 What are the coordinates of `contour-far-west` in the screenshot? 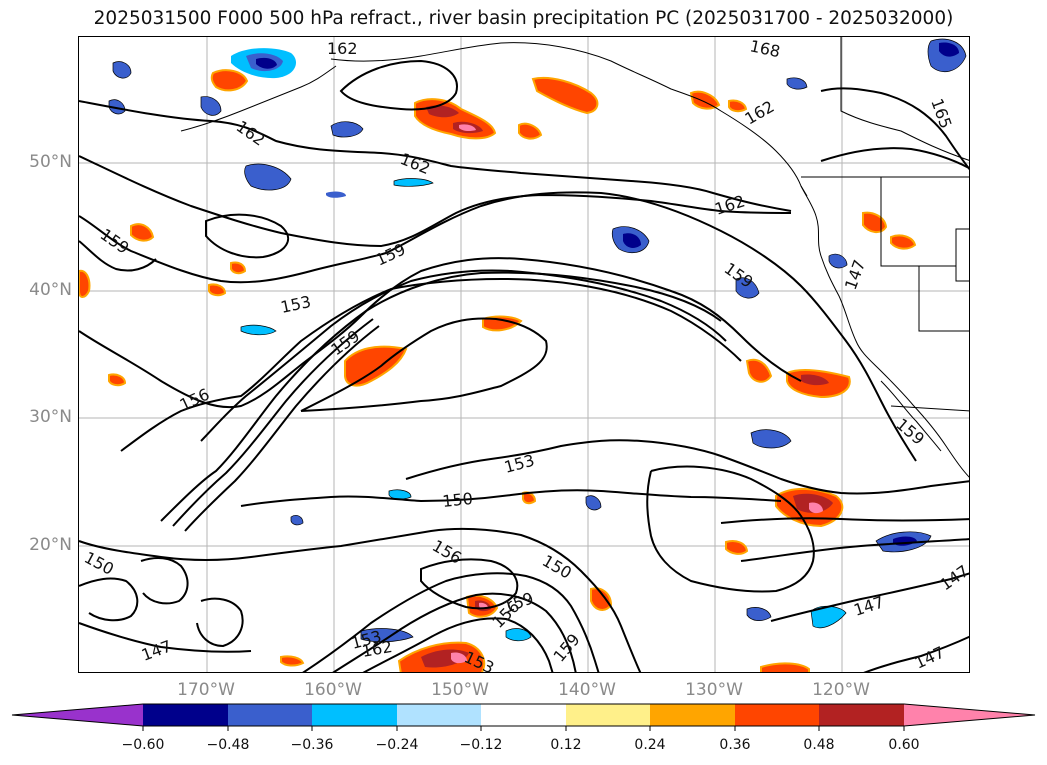 It's located at (118, 256).